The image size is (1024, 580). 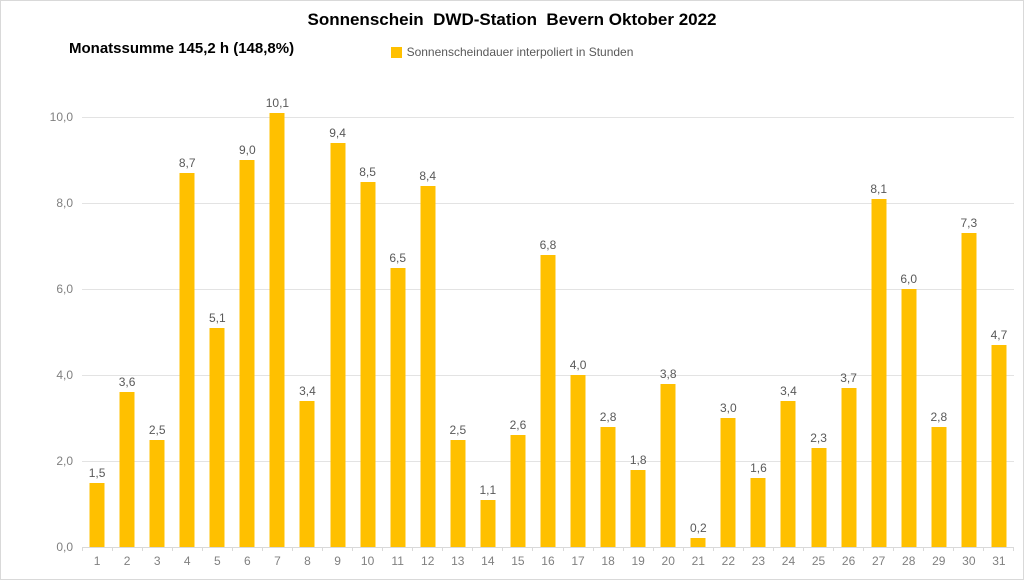 I want to click on bar-day-30: 7,3, so click(x=969, y=381).